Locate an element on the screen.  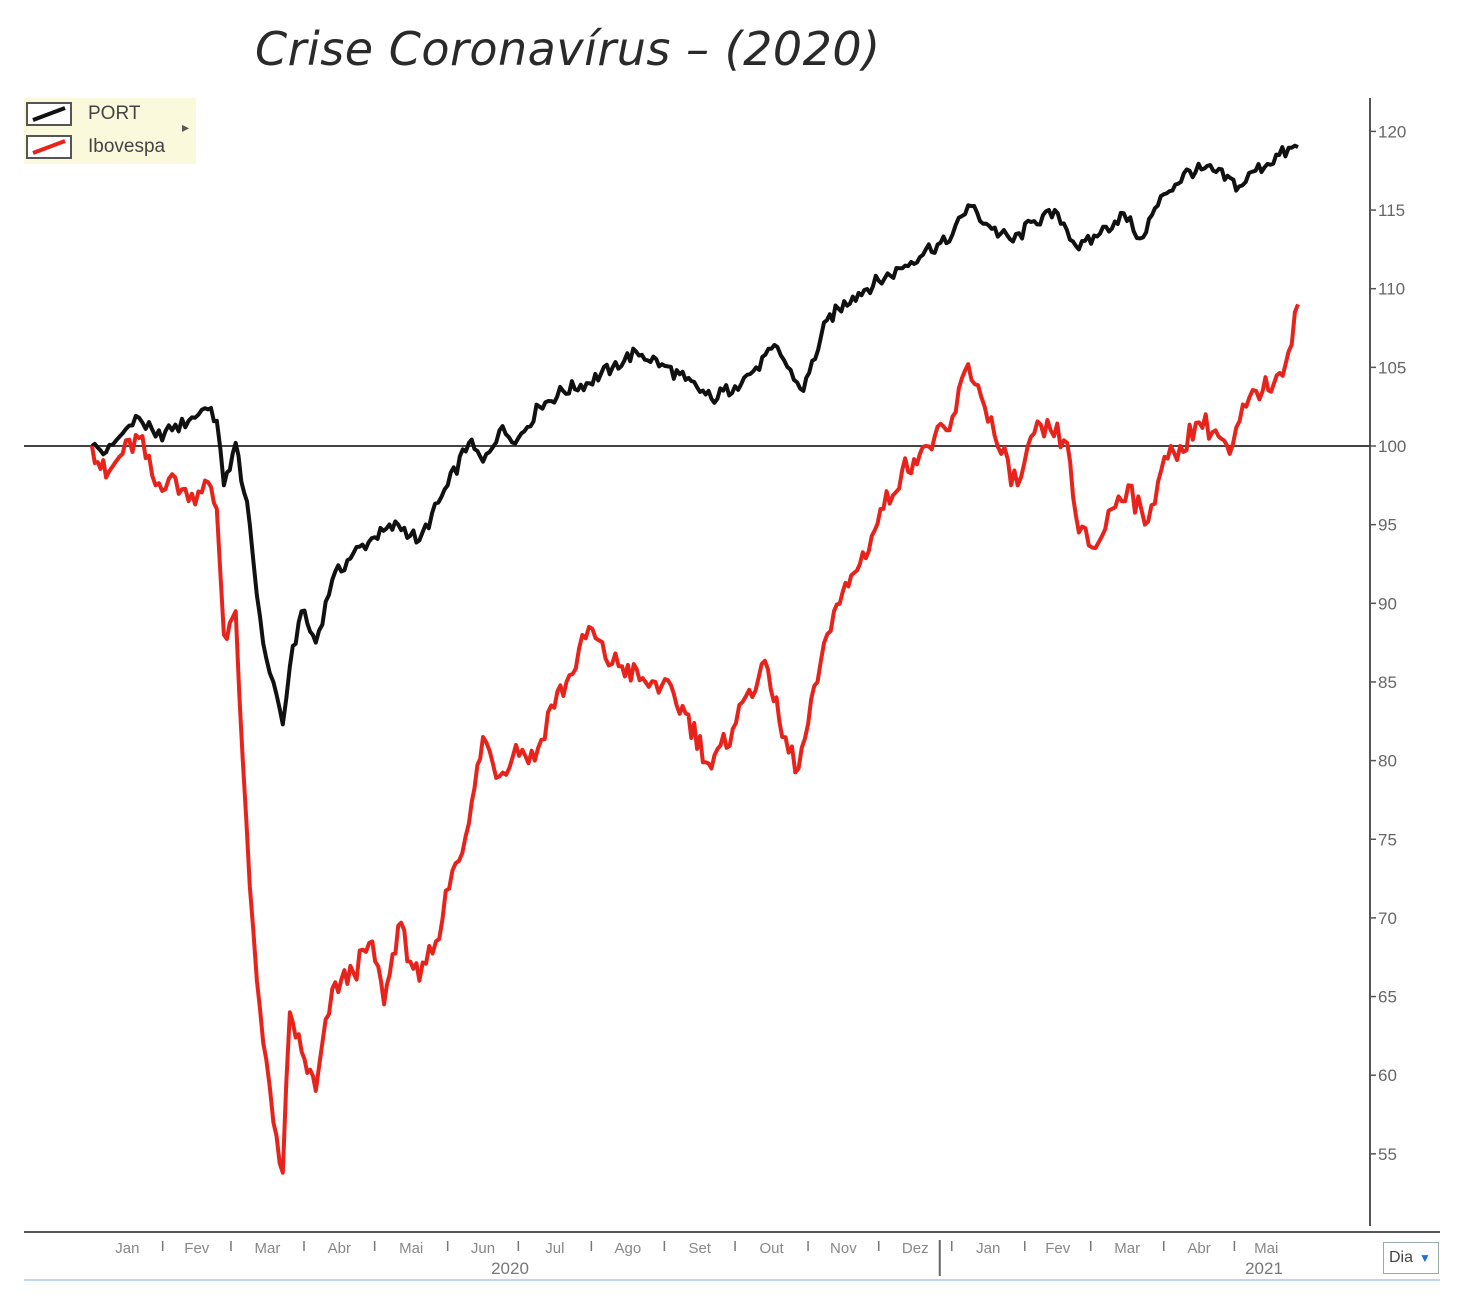
period-select: Dia ▼ is located at coordinates (1411, 1258).